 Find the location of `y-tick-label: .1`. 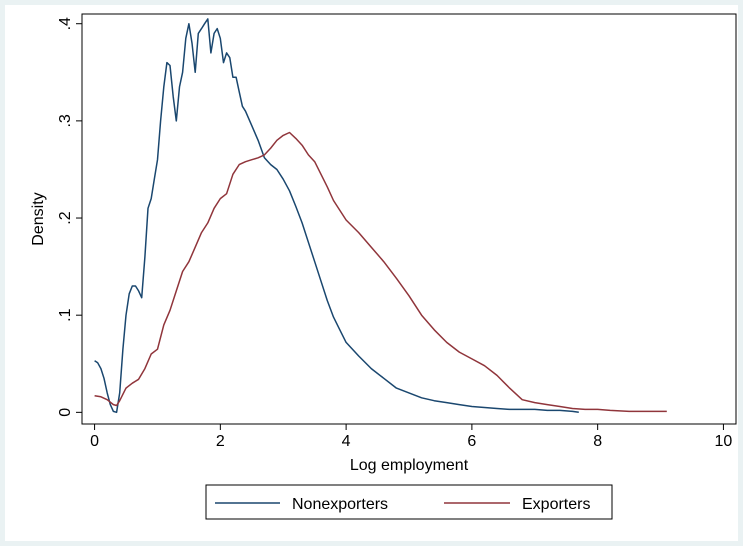

y-tick-label: .1 is located at coordinates (65, 314).